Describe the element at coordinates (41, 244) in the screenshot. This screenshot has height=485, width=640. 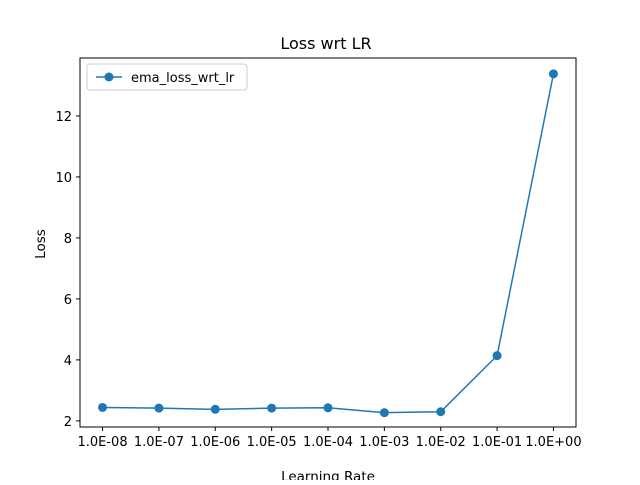
I see `y-axis-label: Loss` at that location.